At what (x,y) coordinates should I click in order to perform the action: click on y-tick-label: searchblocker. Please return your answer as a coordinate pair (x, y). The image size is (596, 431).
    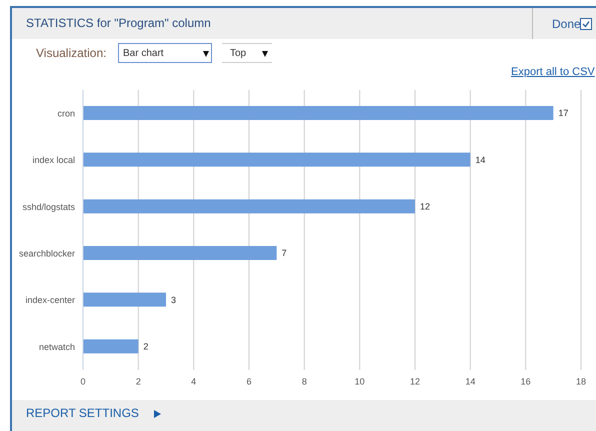
    Looking at the image, I should click on (46, 253).